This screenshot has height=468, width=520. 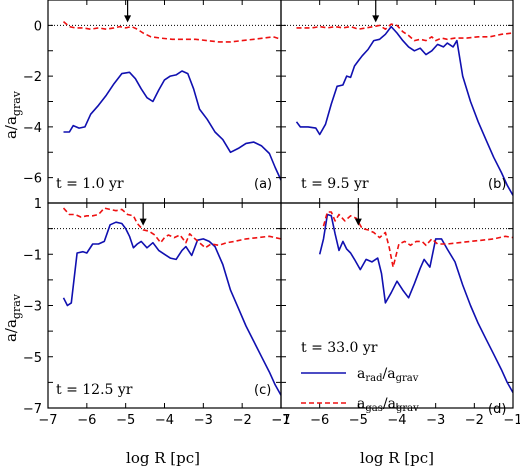 What do you see at coordinates (38, 26) in the screenshot?
I see `y-tick-label: 0` at bounding box center [38, 26].